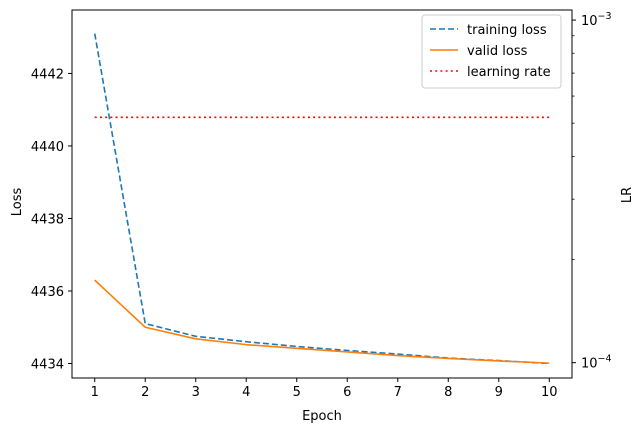 The image size is (643, 432). Describe the element at coordinates (507, 30) in the screenshot. I see `legend-label-training-loss: training loss` at that location.